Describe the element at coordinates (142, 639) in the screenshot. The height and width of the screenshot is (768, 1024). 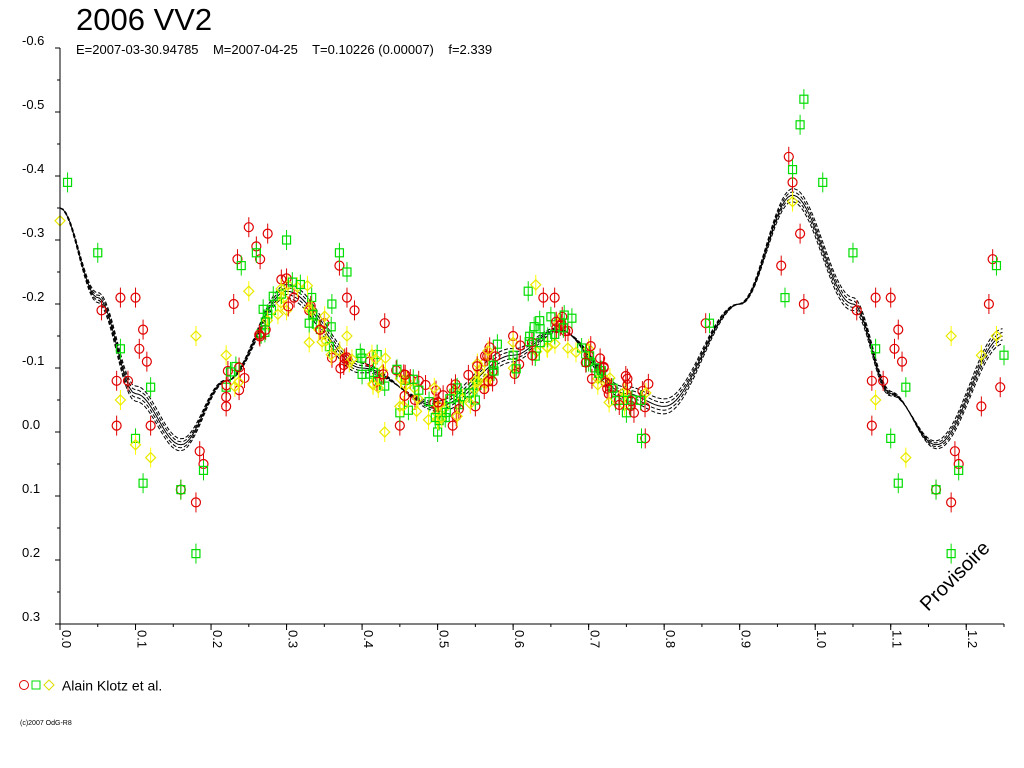
I see `x-tick-label: 0.1` at that location.